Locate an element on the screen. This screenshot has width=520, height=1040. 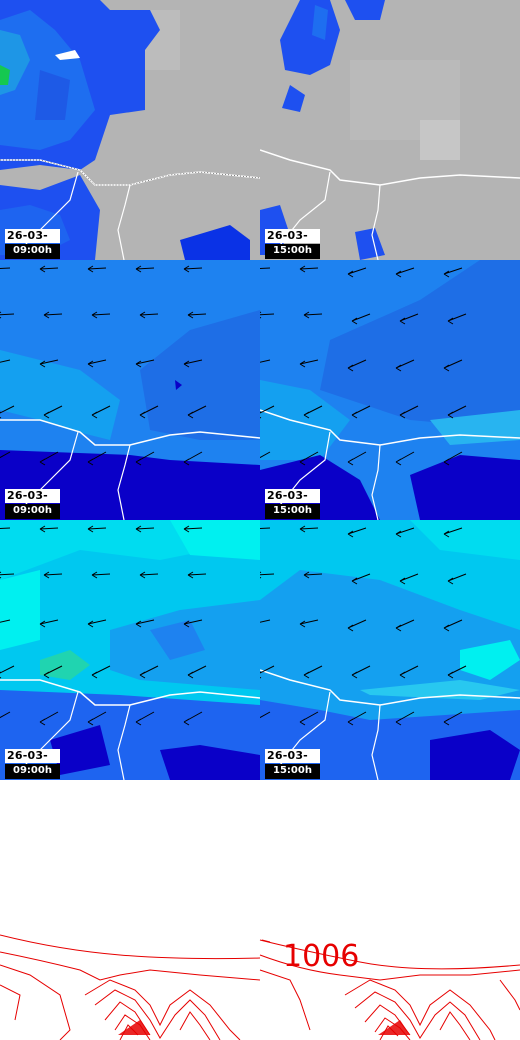
precip-map-0900: 26-03-19 09:00h is located at coordinates (130, 130).